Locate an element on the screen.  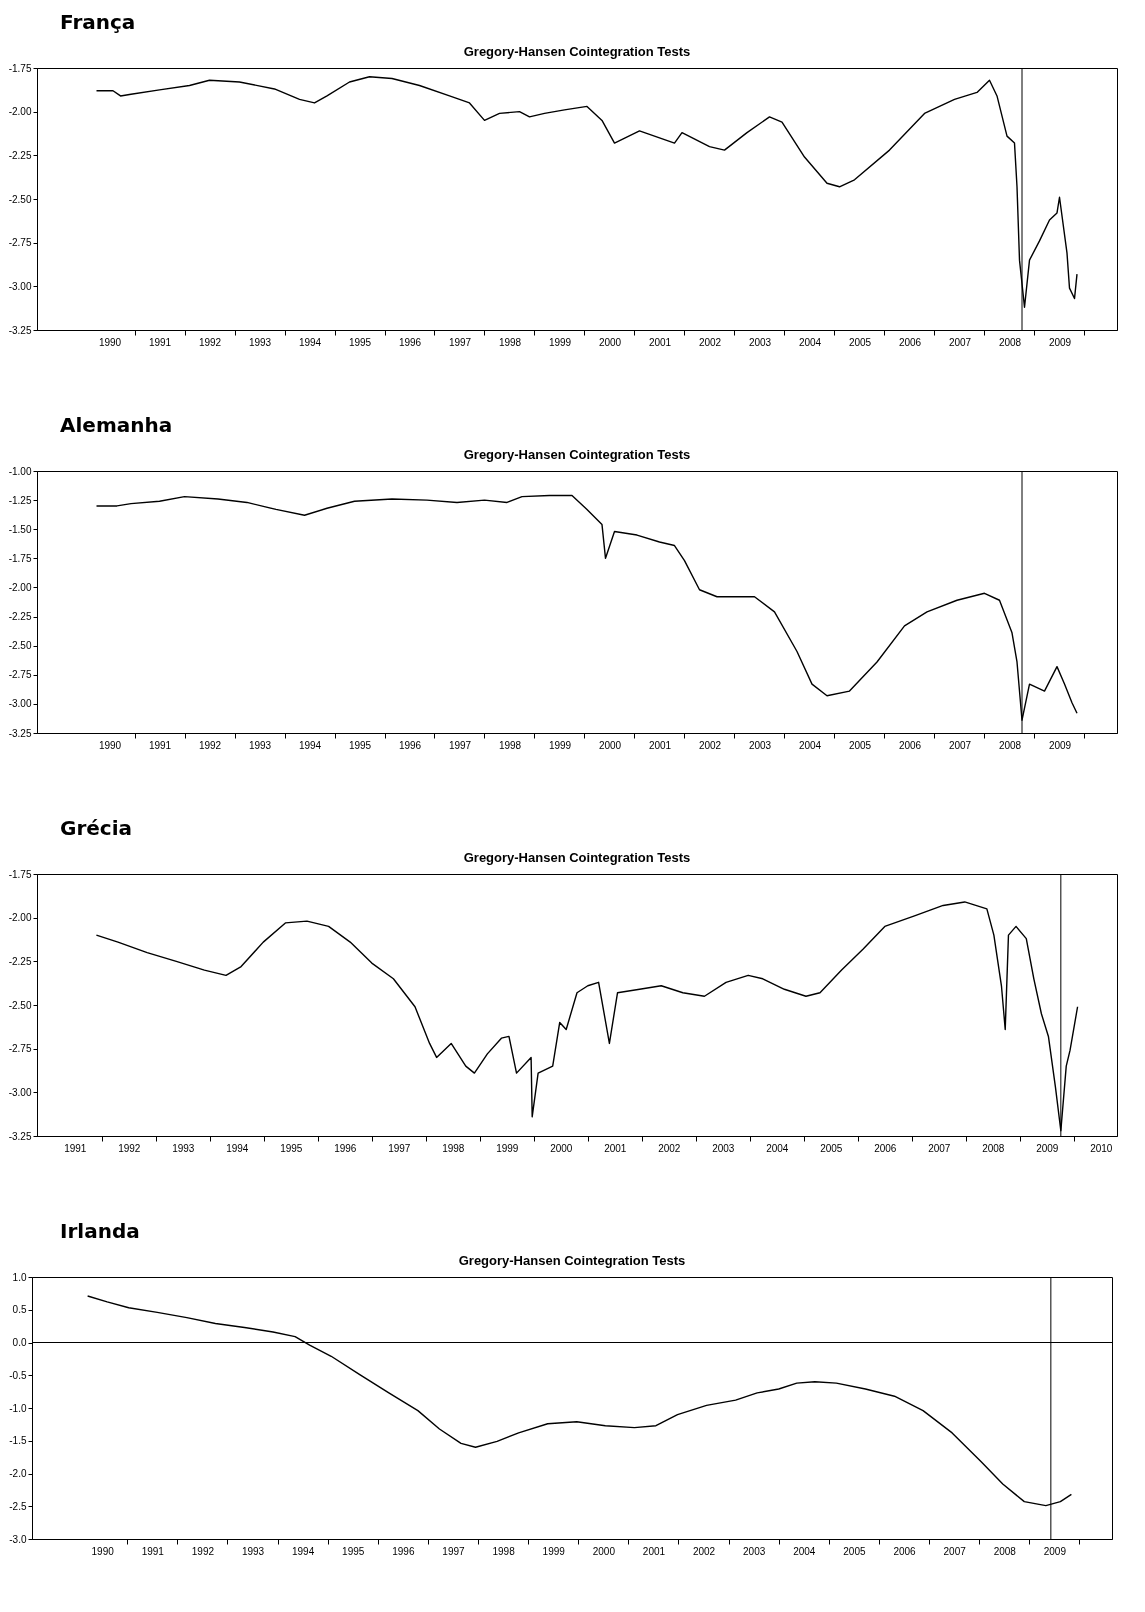
chart-title: Grécia is located at coordinates (96, 828).